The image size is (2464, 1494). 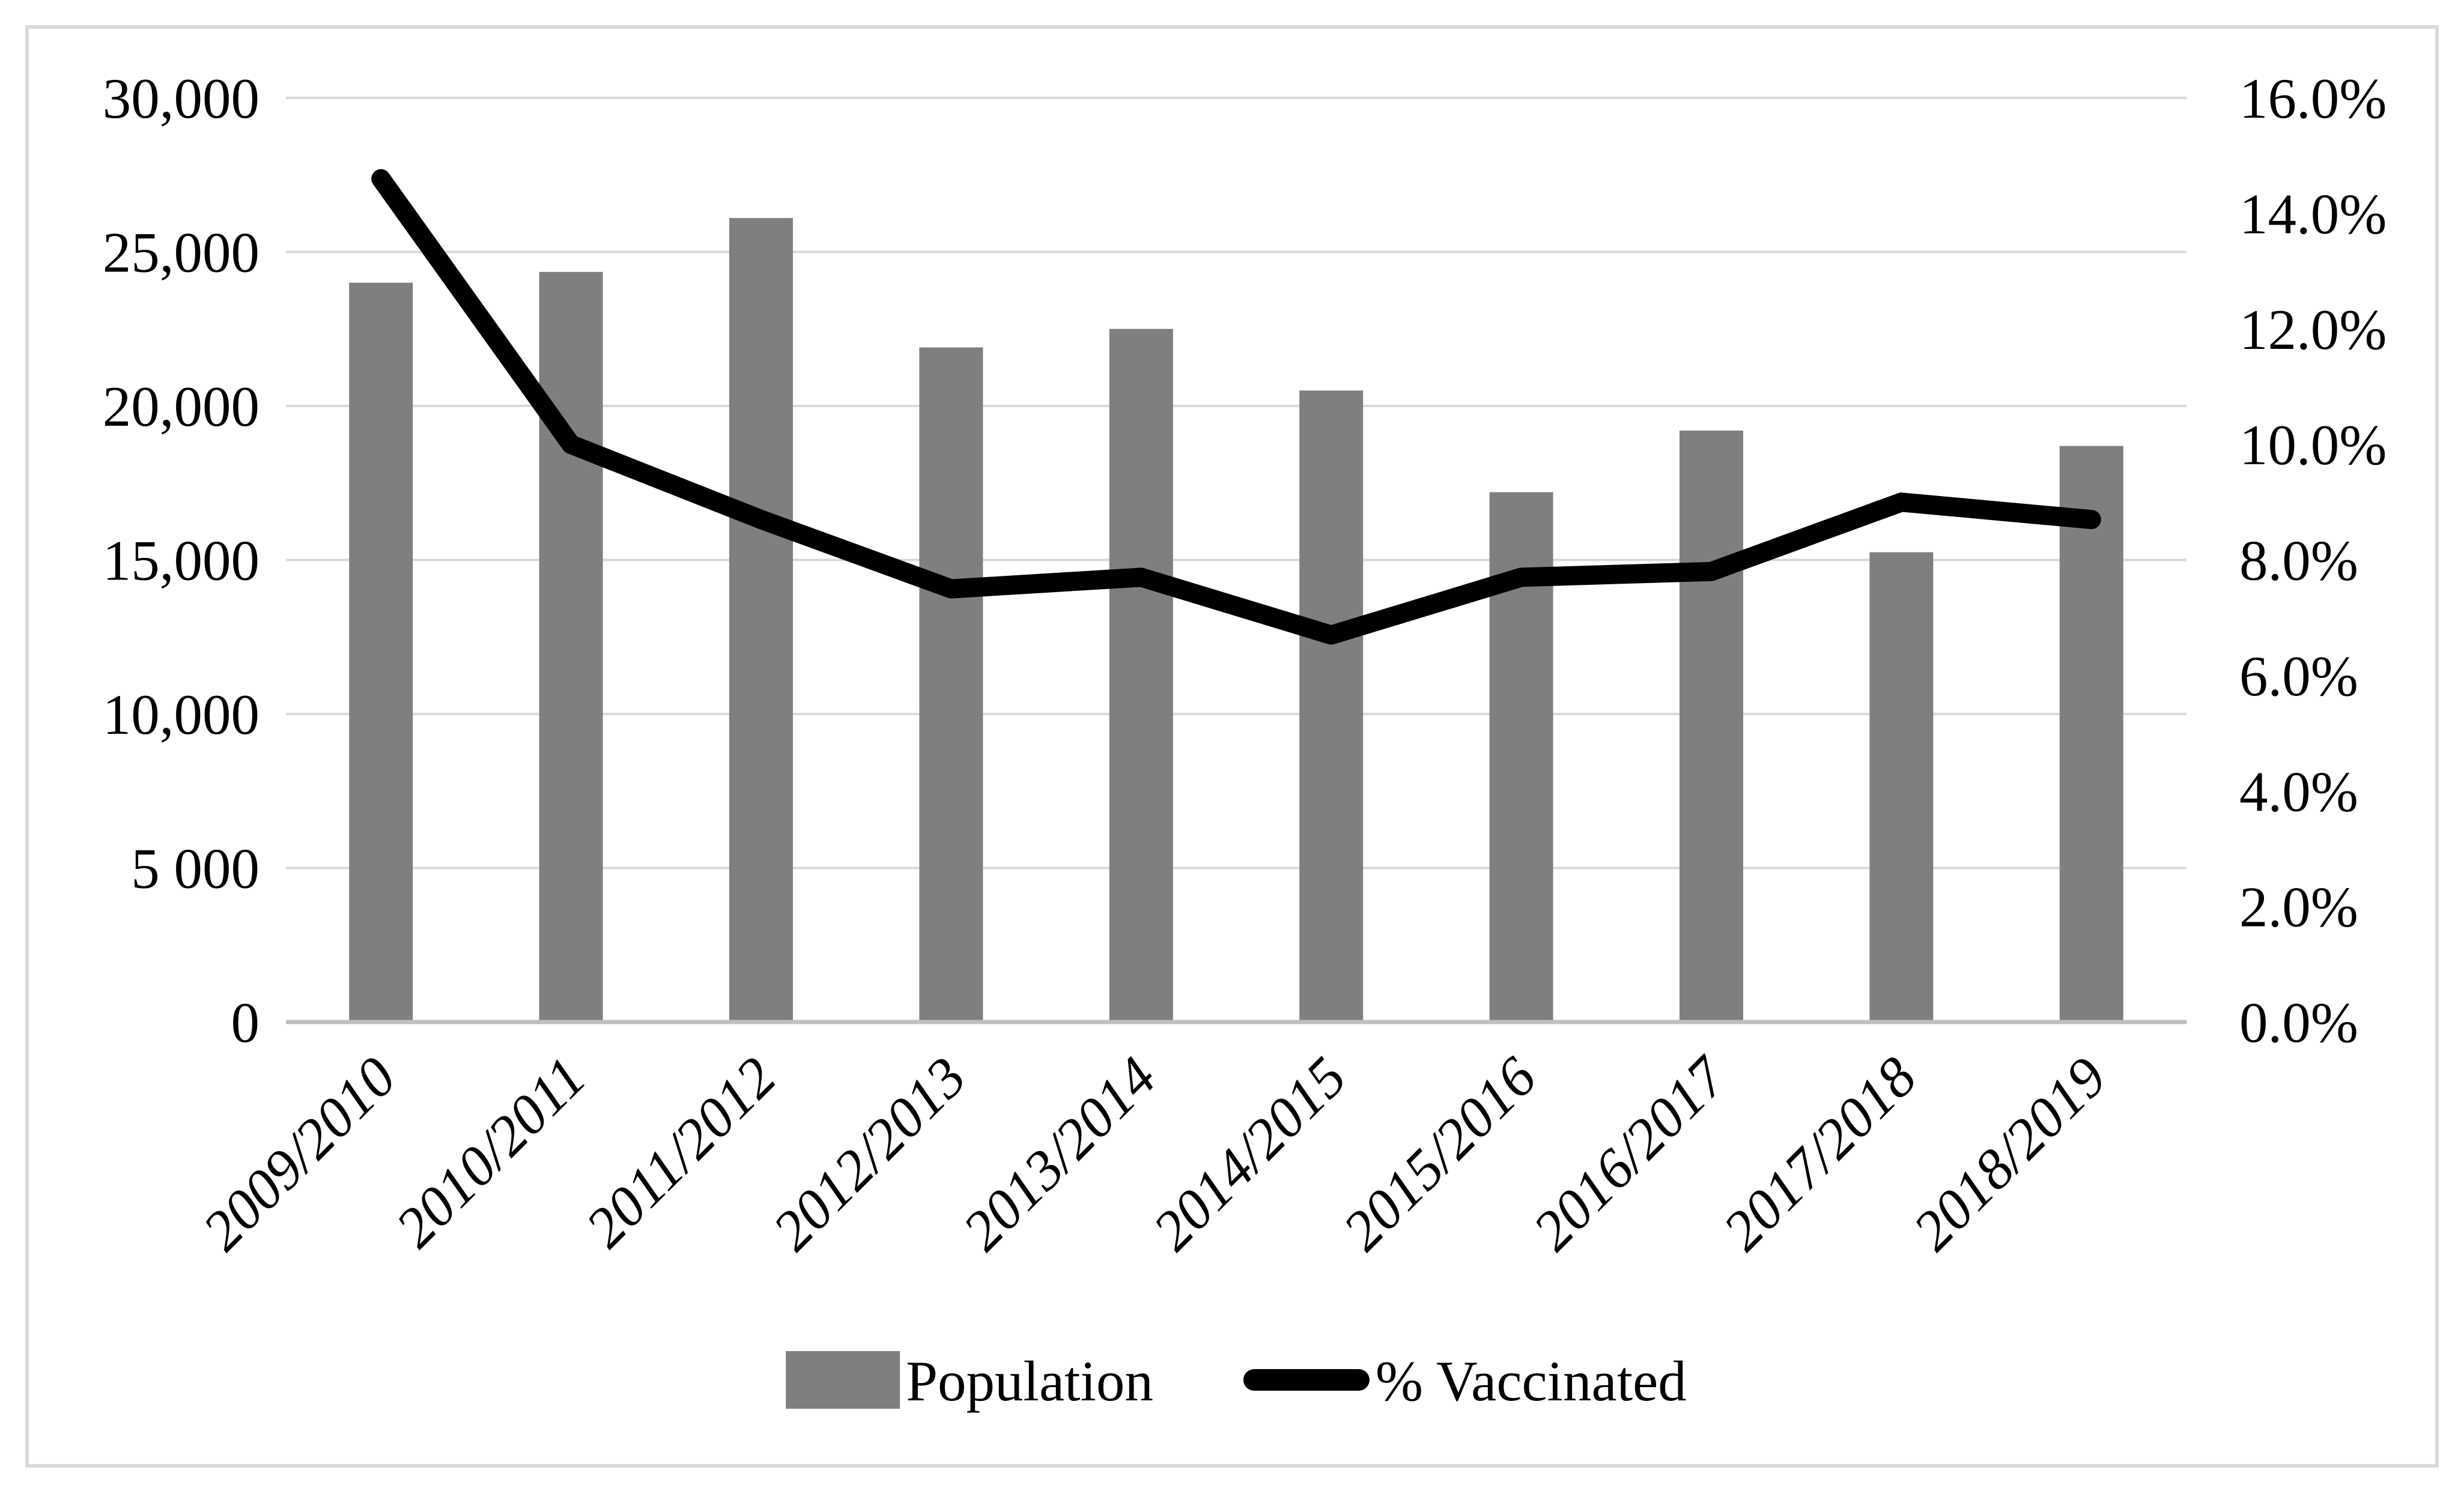 I want to click on left-axis-tick: 20,000, so click(x=181, y=406).